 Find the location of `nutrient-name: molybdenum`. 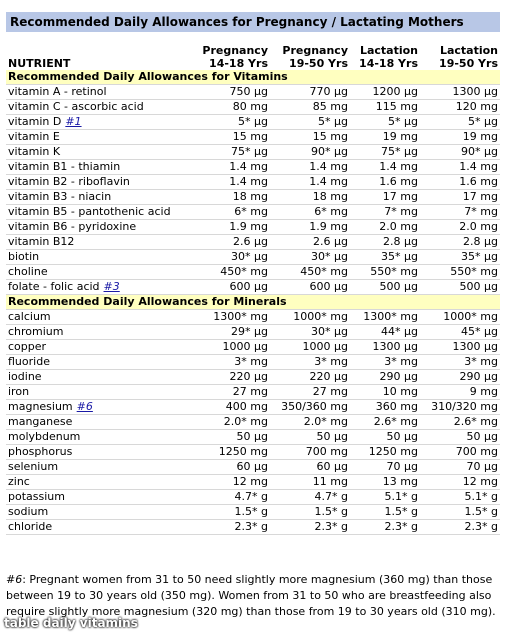

nutrient-name: molybdenum is located at coordinates (44, 436).